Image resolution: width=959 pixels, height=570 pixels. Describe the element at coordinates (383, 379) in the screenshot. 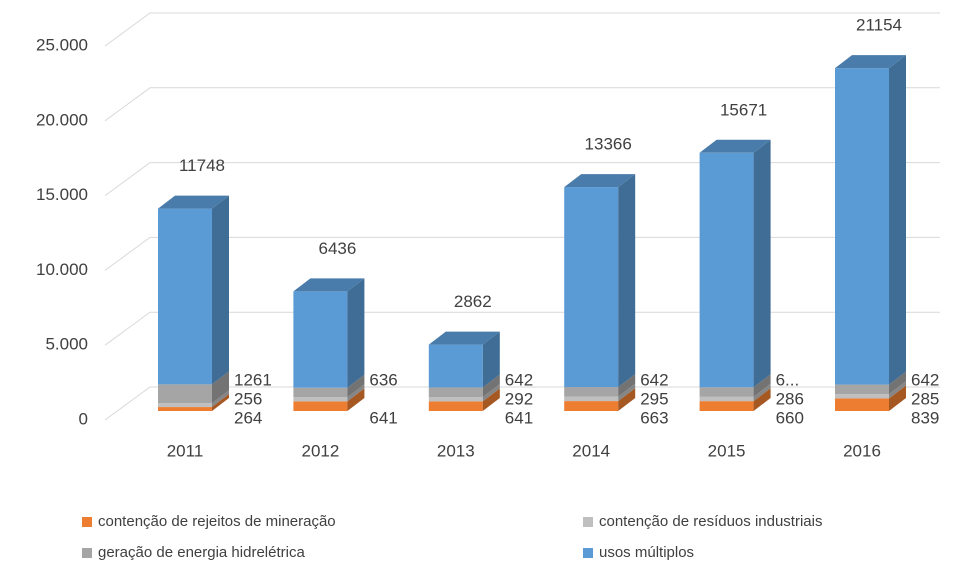

I see `data-label: 636` at that location.